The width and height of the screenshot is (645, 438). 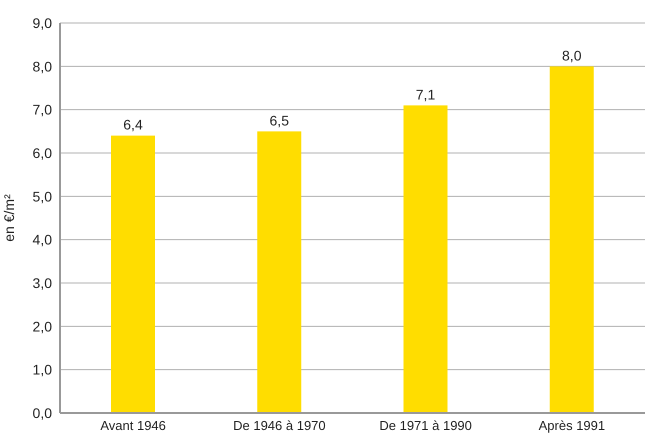 I want to click on y-tick-label: 2,0, so click(x=42, y=326).